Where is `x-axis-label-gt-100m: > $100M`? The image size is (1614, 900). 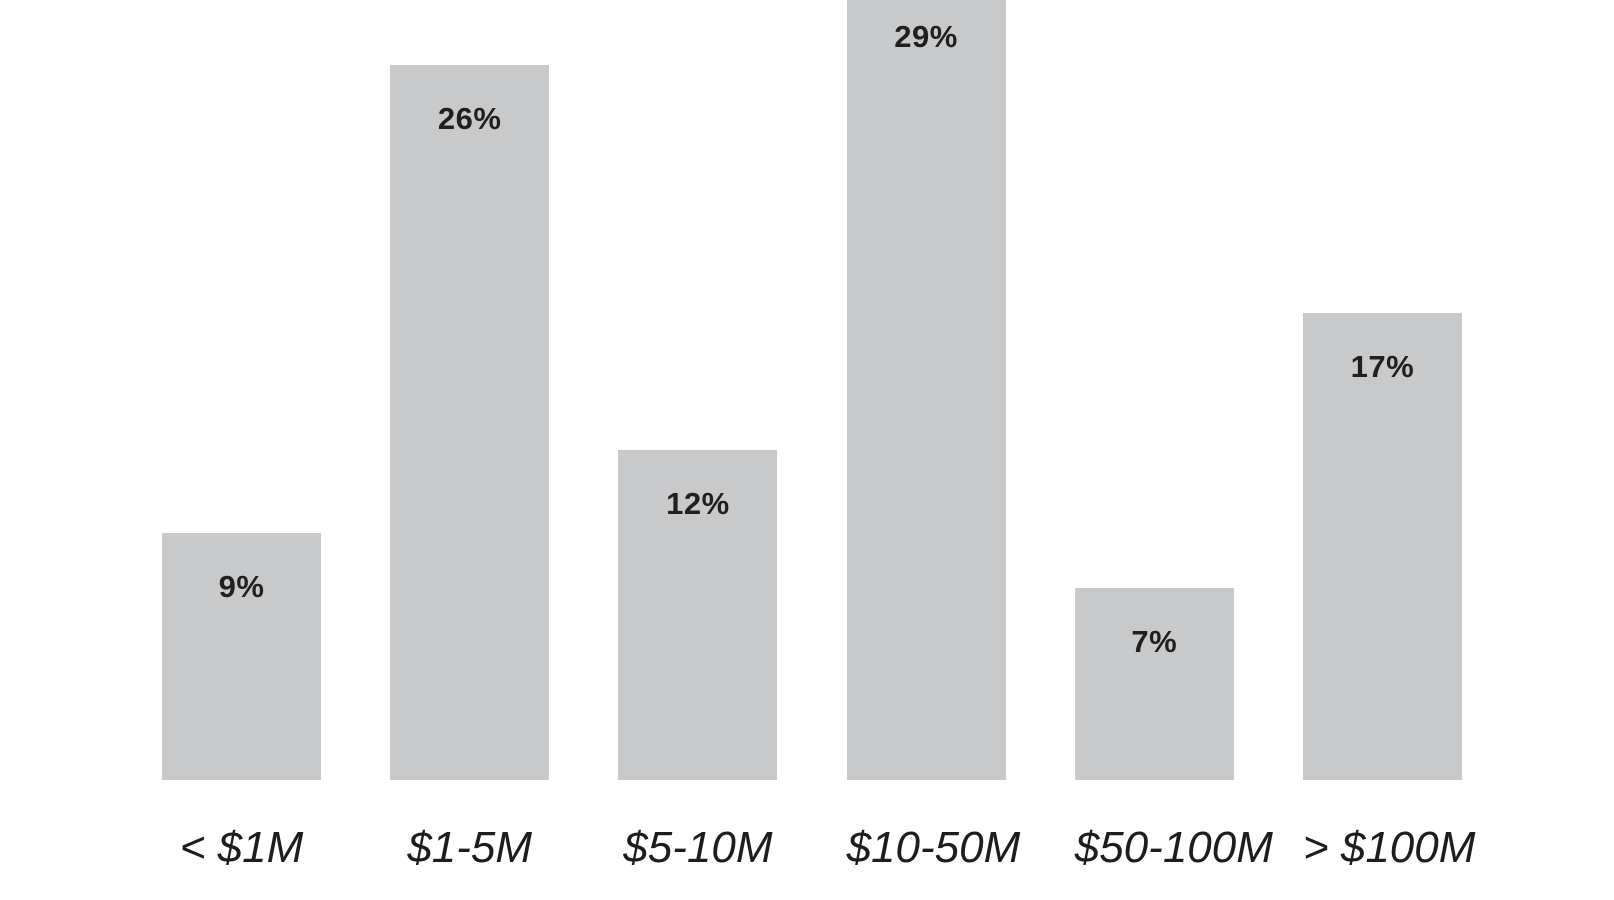 x-axis-label-gt-100m: > $100M is located at coordinates (1389, 847).